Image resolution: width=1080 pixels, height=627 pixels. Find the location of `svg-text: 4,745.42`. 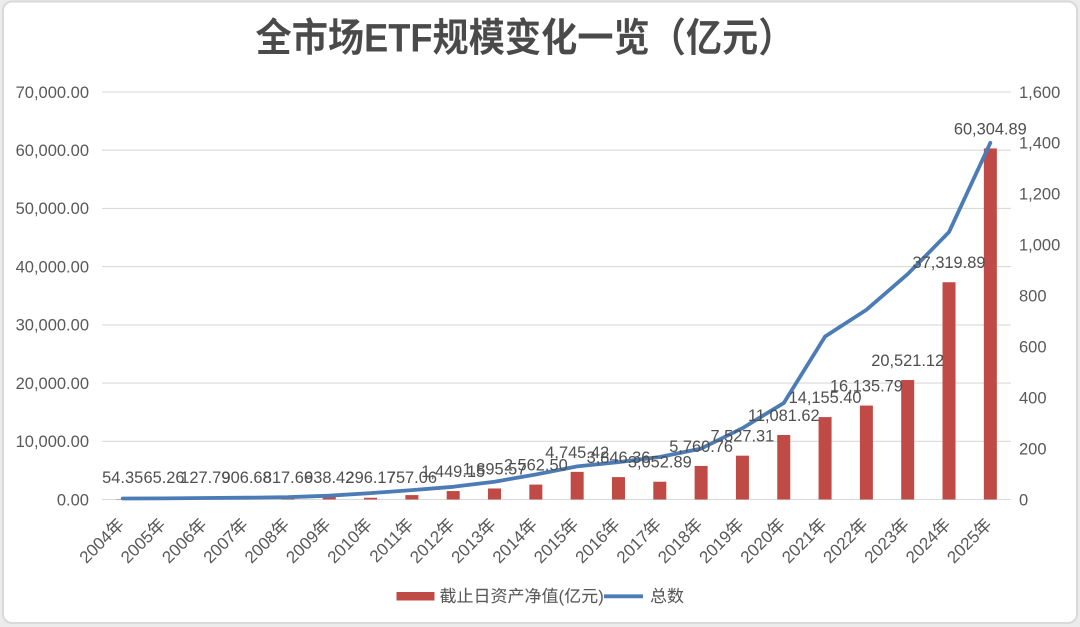

svg-text: 4,745.42 is located at coordinates (577, 453).